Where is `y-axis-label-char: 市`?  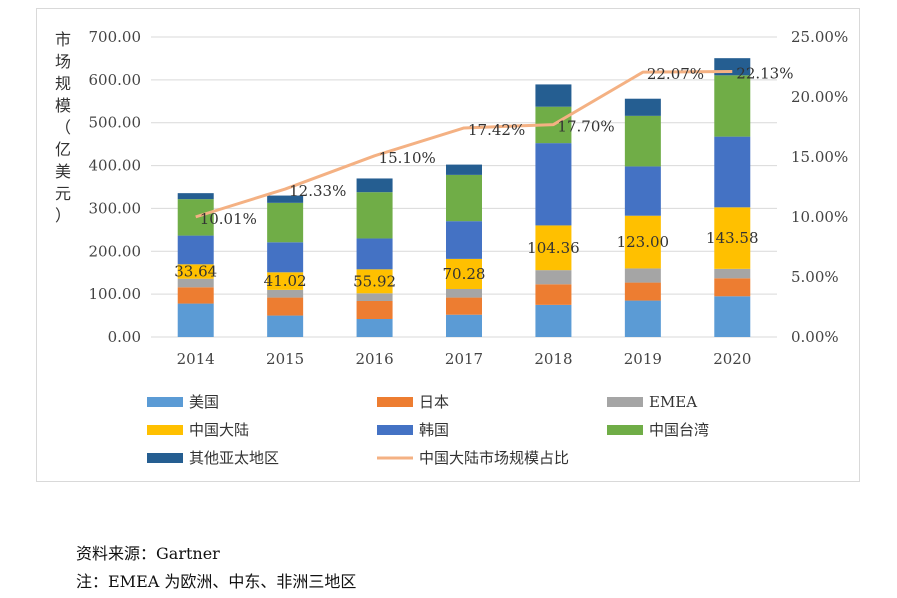
y-axis-label-char: 市 is located at coordinates (63, 39).